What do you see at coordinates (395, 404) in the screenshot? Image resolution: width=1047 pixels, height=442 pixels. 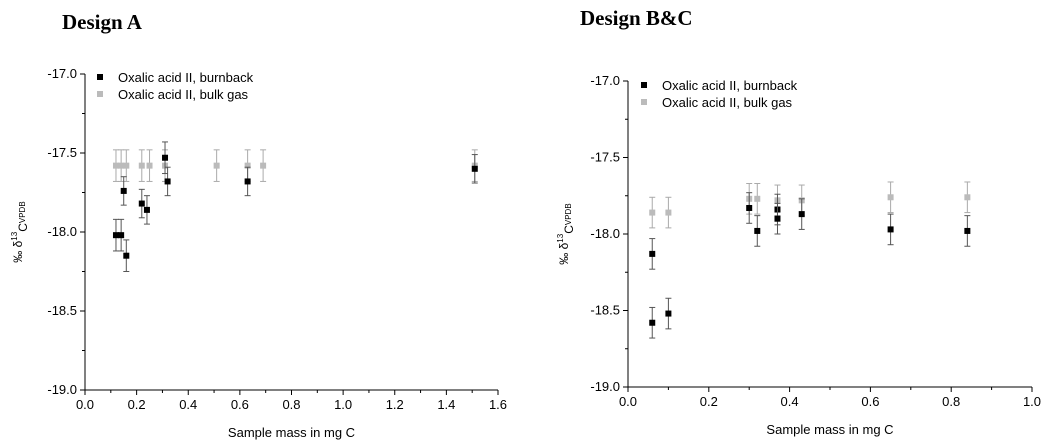 I see `x-tick-label: 1.2` at bounding box center [395, 404].